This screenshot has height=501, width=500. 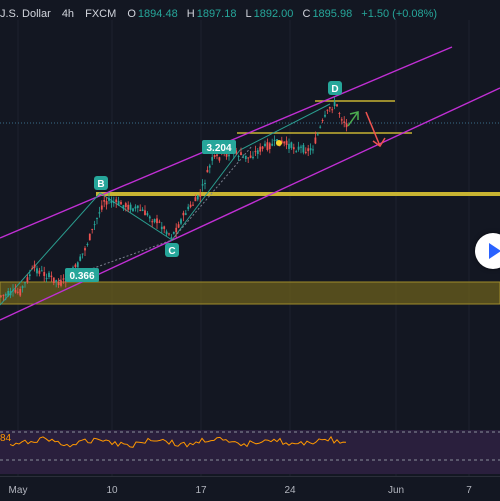 What do you see at coordinates (379, 142) in the screenshot?
I see `projection-down-arrowhead` at bounding box center [379, 142].